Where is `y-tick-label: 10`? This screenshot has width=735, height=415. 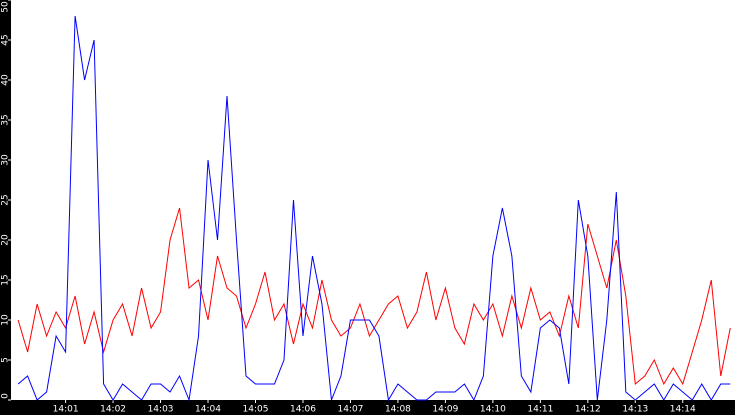
y-tick-label: 10 is located at coordinates (6, 320).